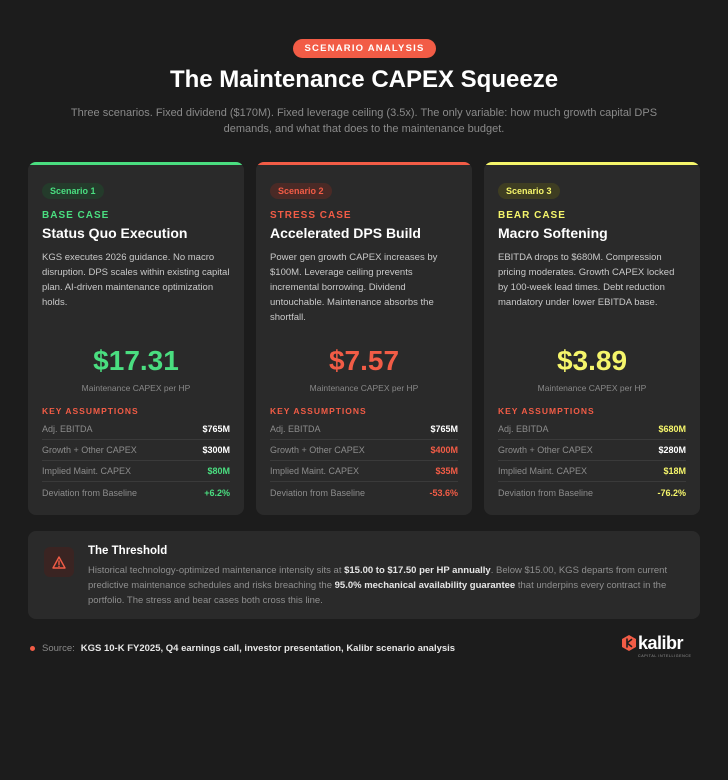 Image resolution: width=728 pixels, height=780 pixels. I want to click on maint-capex-value: $7.57, so click(364, 360).